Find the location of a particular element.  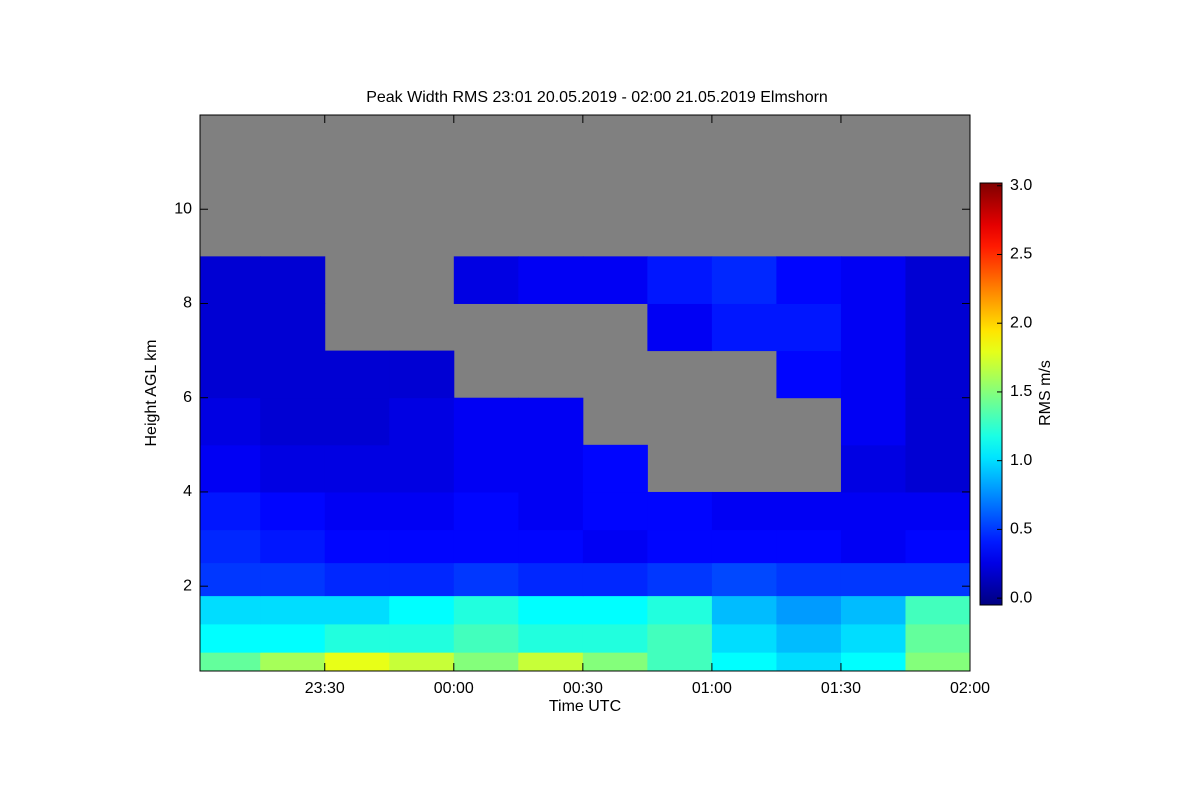

colorbar-tick-label: 1.0 is located at coordinates (1021, 460).